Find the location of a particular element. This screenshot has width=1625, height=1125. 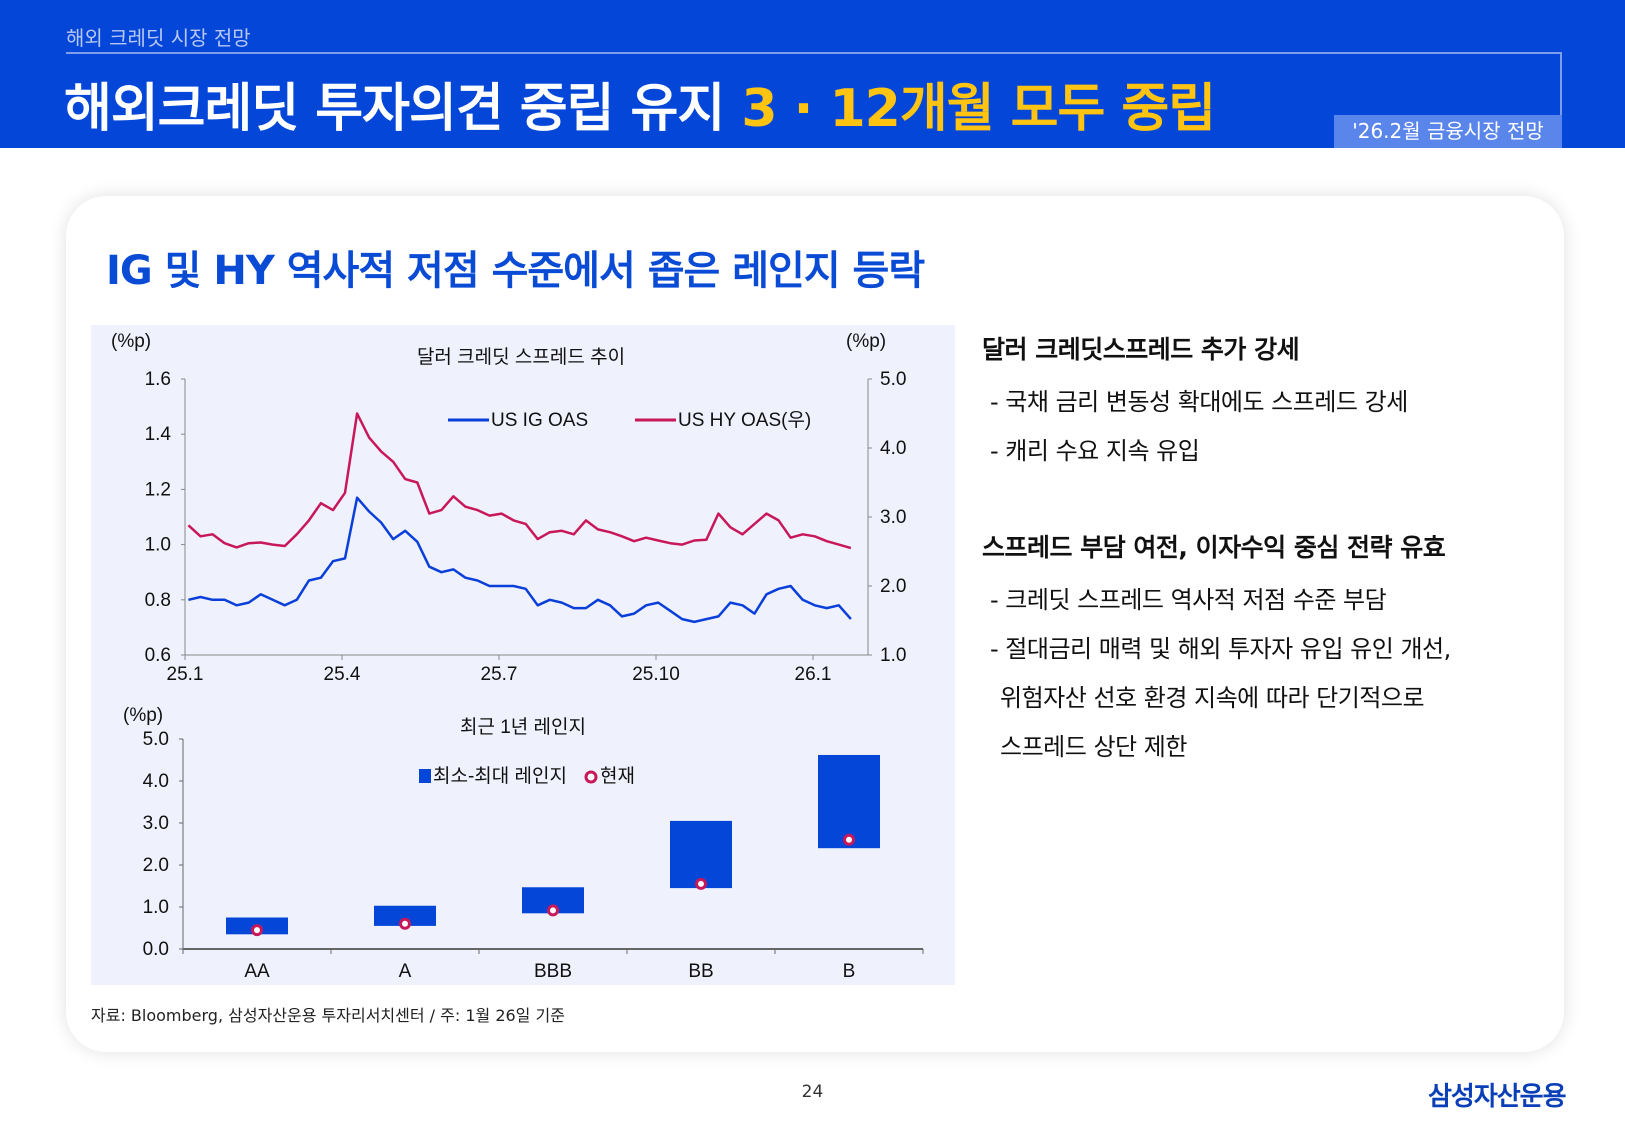

y-tick-label: 1.6 is located at coordinates (158, 379).